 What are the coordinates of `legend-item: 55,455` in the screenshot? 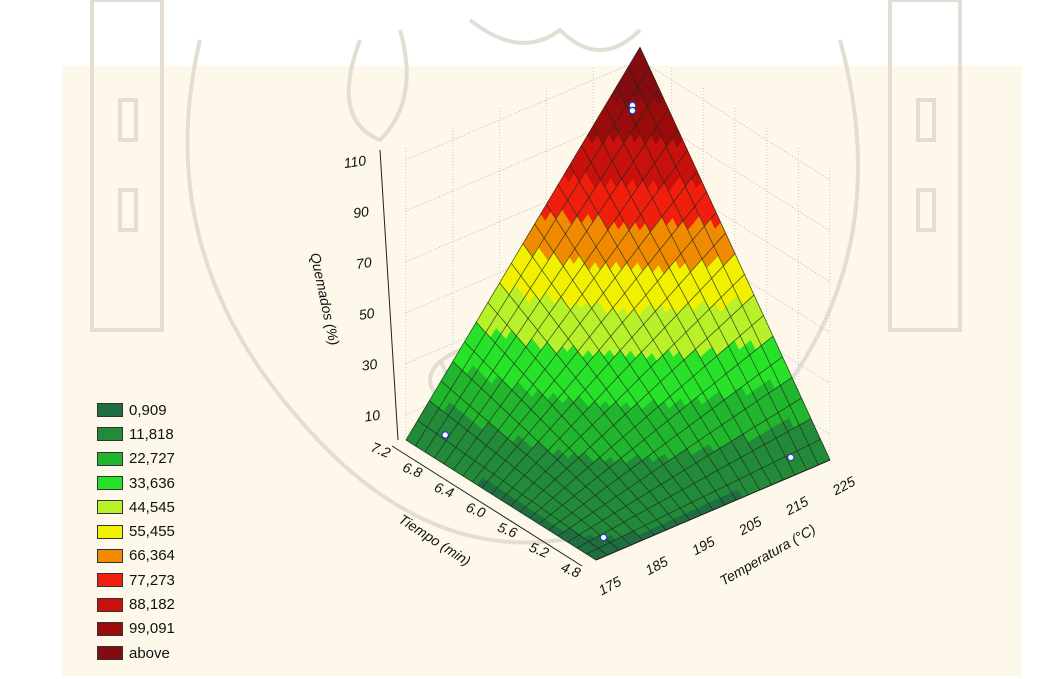 It's located at (136, 531).